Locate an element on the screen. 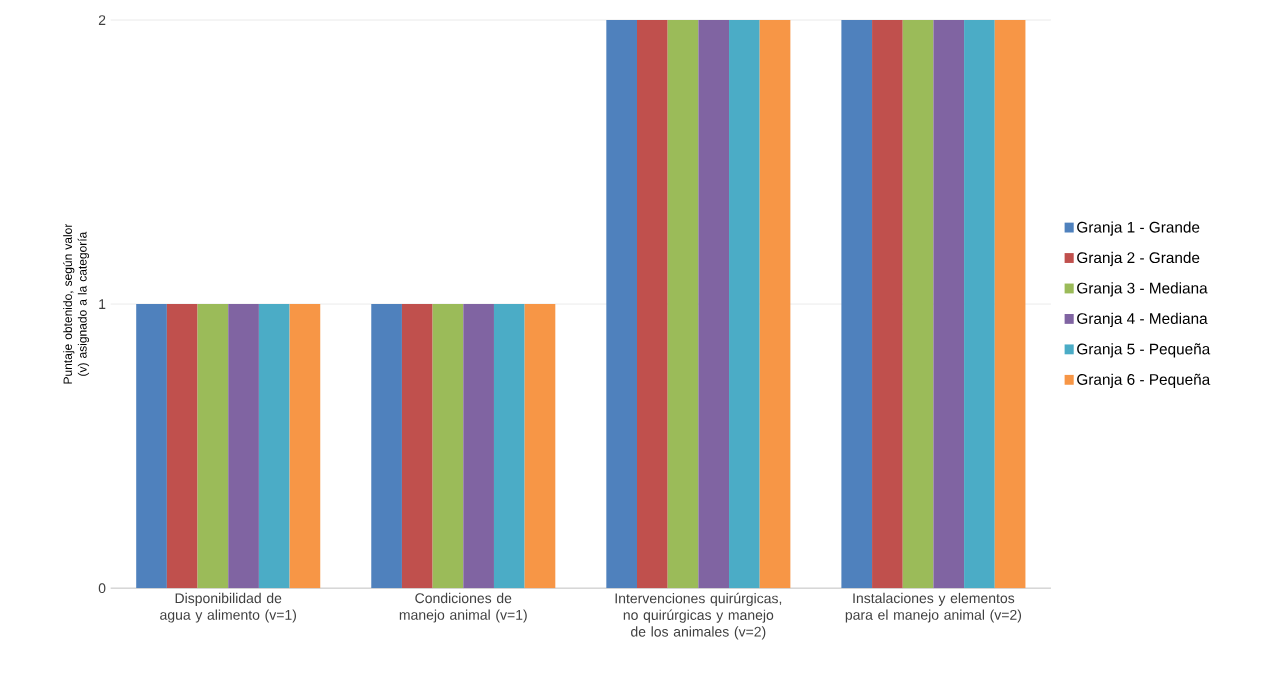  legend-label: Granja 6 - Pequeña is located at coordinates (1144, 381).